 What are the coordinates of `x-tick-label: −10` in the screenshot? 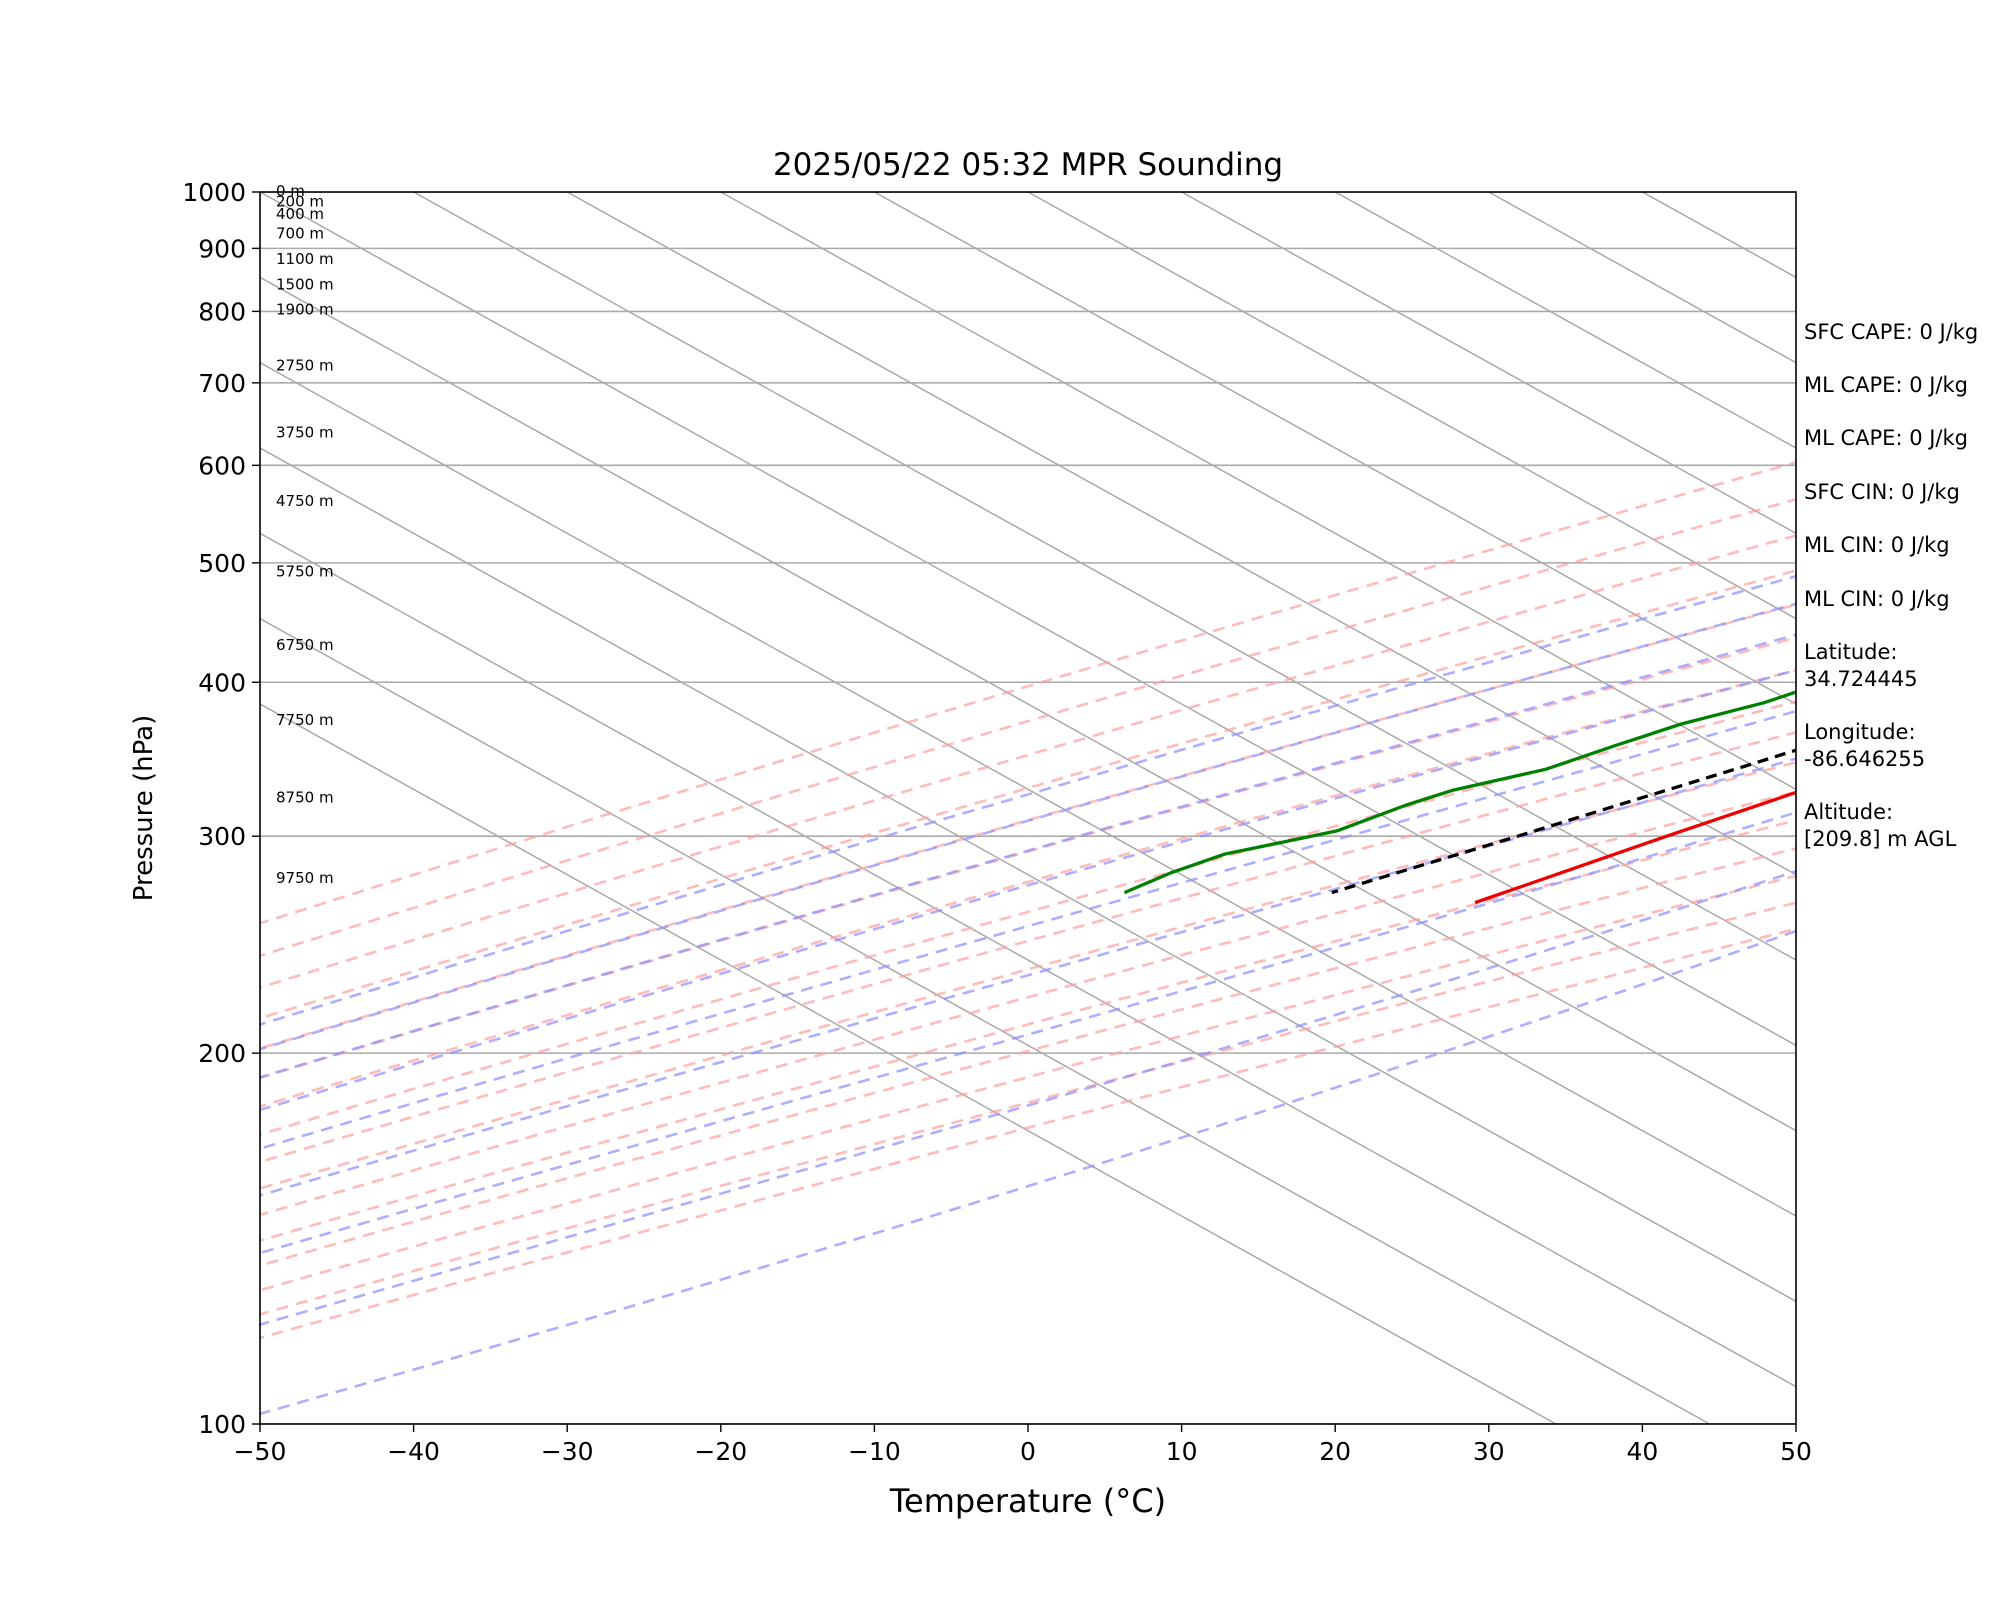 It's located at (874, 1451).